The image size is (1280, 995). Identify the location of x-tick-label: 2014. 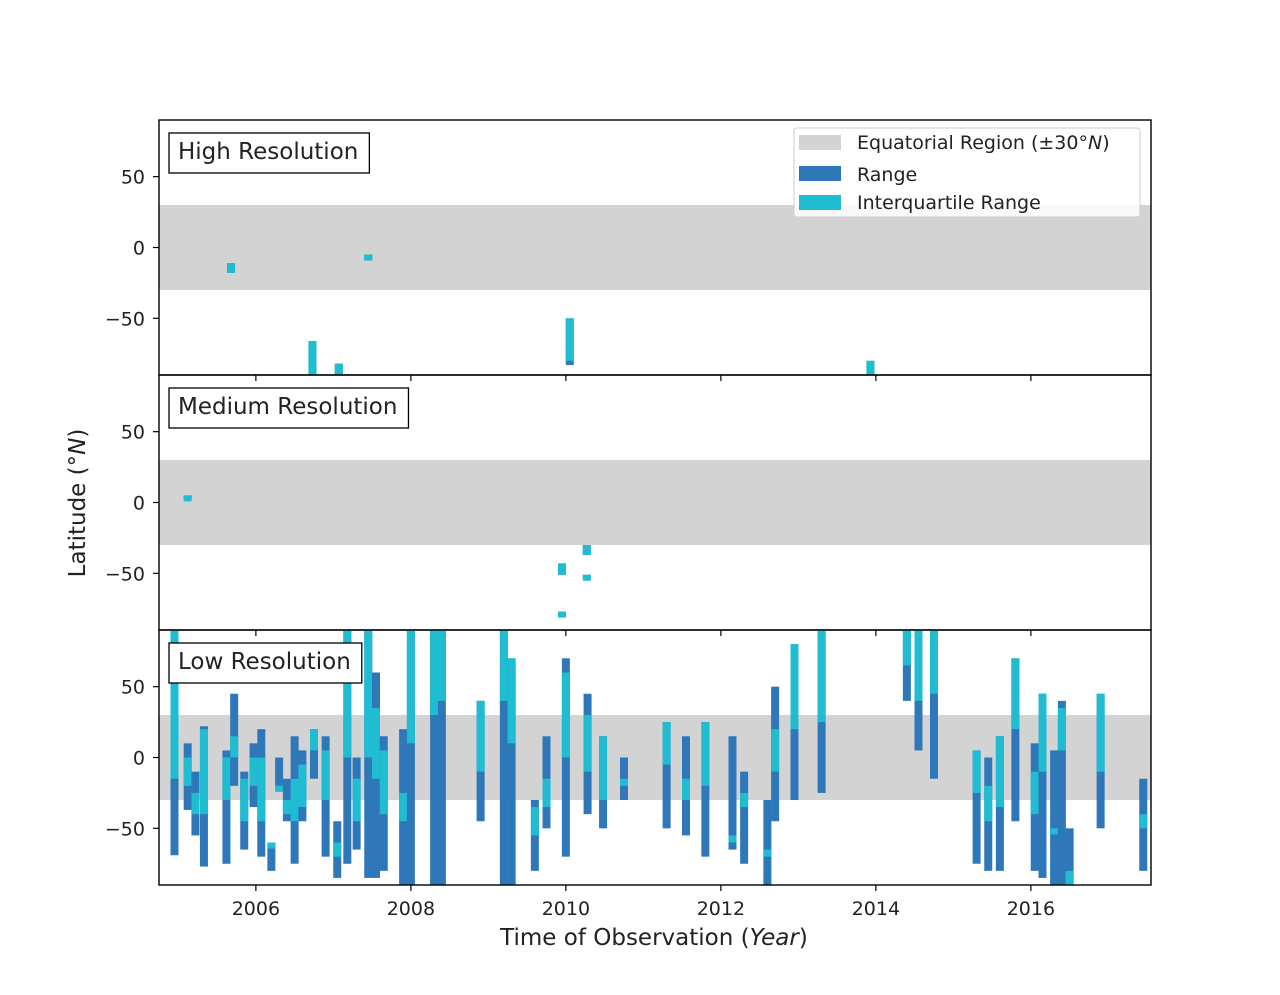
(876, 909).